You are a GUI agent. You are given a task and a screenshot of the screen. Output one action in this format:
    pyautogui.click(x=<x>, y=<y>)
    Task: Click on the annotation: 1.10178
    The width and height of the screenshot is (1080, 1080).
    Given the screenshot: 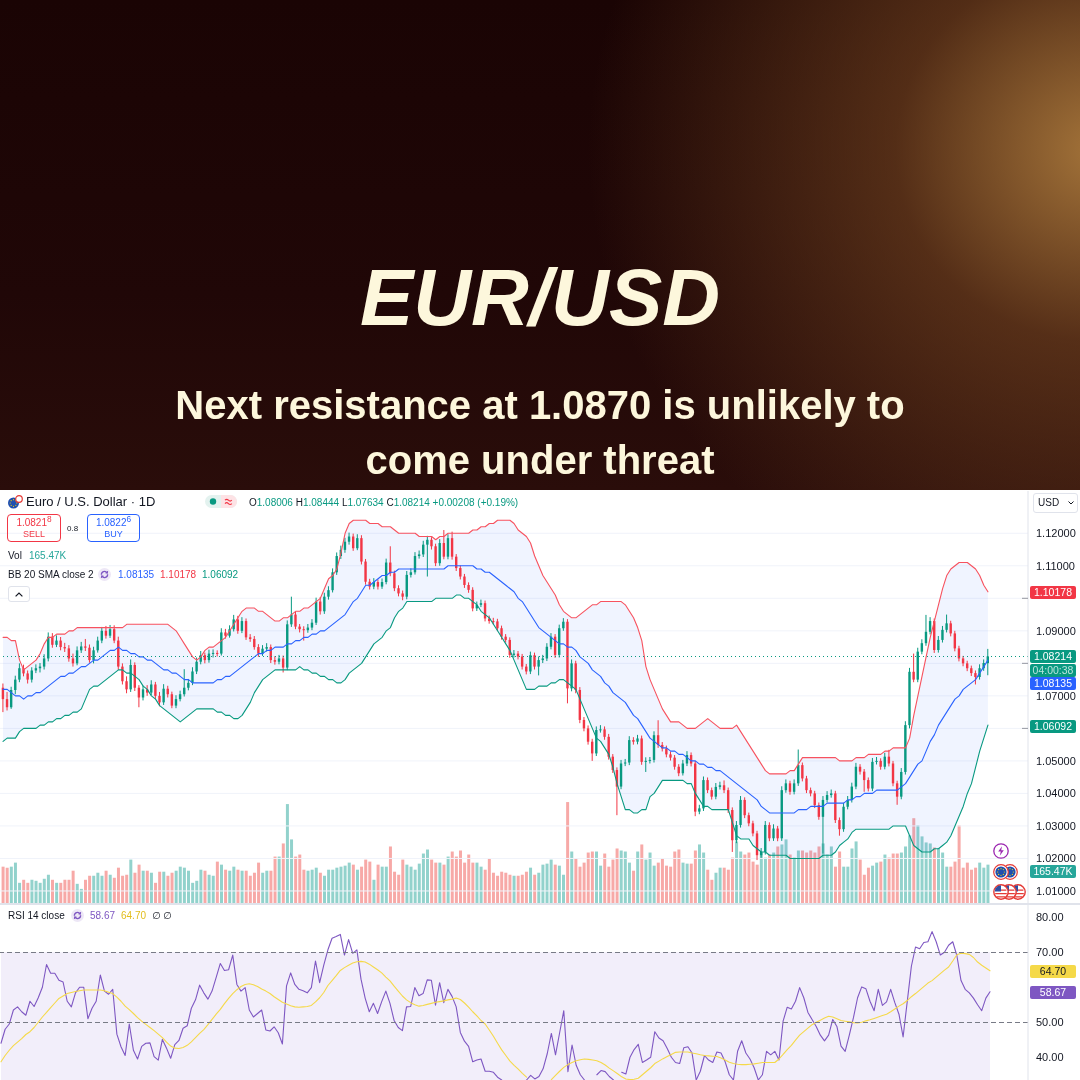 What is the action you would take?
    pyautogui.click(x=178, y=574)
    